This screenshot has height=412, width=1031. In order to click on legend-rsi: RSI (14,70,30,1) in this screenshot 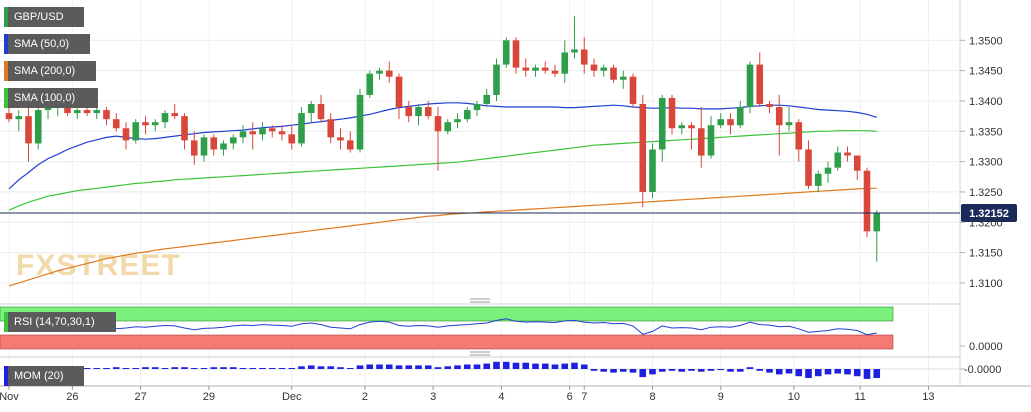, I will do `click(60, 322)`.